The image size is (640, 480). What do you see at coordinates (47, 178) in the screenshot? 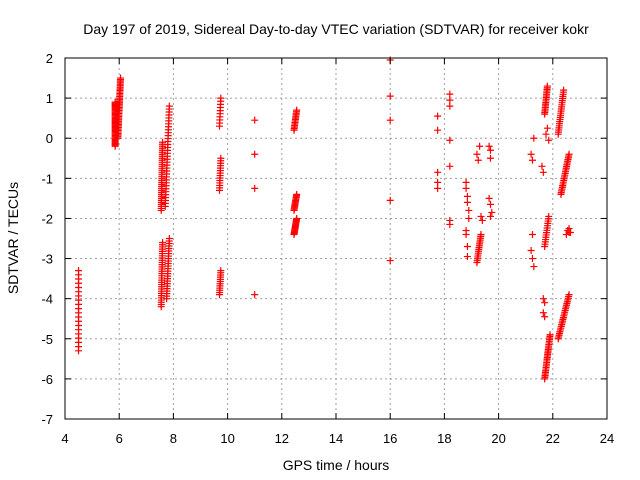
I see `y-tick-label: -1` at bounding box center [47, 178].